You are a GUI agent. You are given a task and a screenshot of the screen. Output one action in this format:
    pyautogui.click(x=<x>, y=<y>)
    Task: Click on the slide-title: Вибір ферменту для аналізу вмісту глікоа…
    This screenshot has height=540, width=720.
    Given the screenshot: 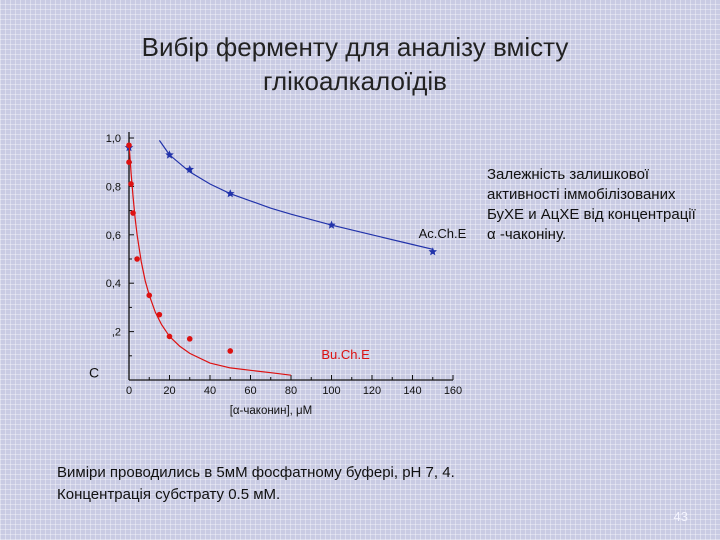 What is the action you would take?
    pyautogui.click(x=355, y=64)
    